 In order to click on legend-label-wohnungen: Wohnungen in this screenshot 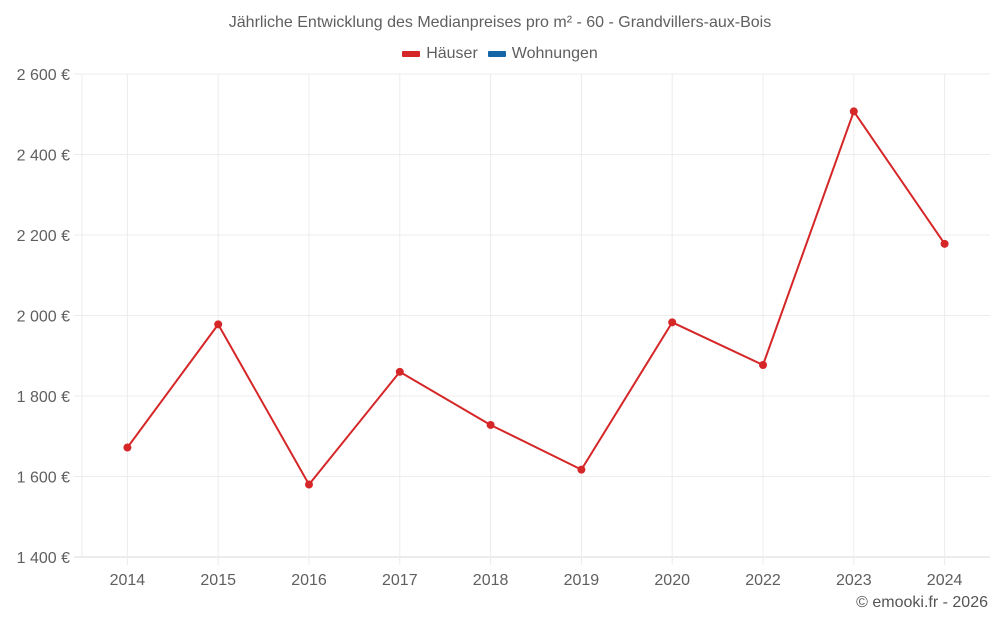, I will do `click(554, 53)`.